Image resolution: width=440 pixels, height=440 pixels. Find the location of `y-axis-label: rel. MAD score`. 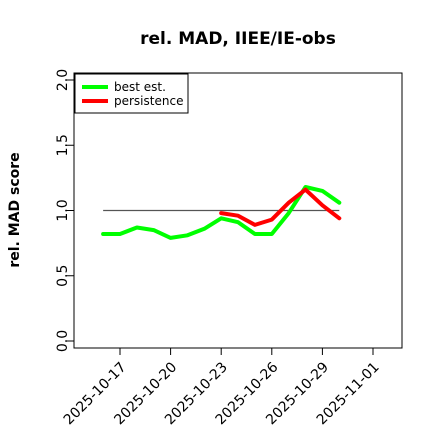

y-axis-label: rel. MAD score is located at coordinates (15, 209).